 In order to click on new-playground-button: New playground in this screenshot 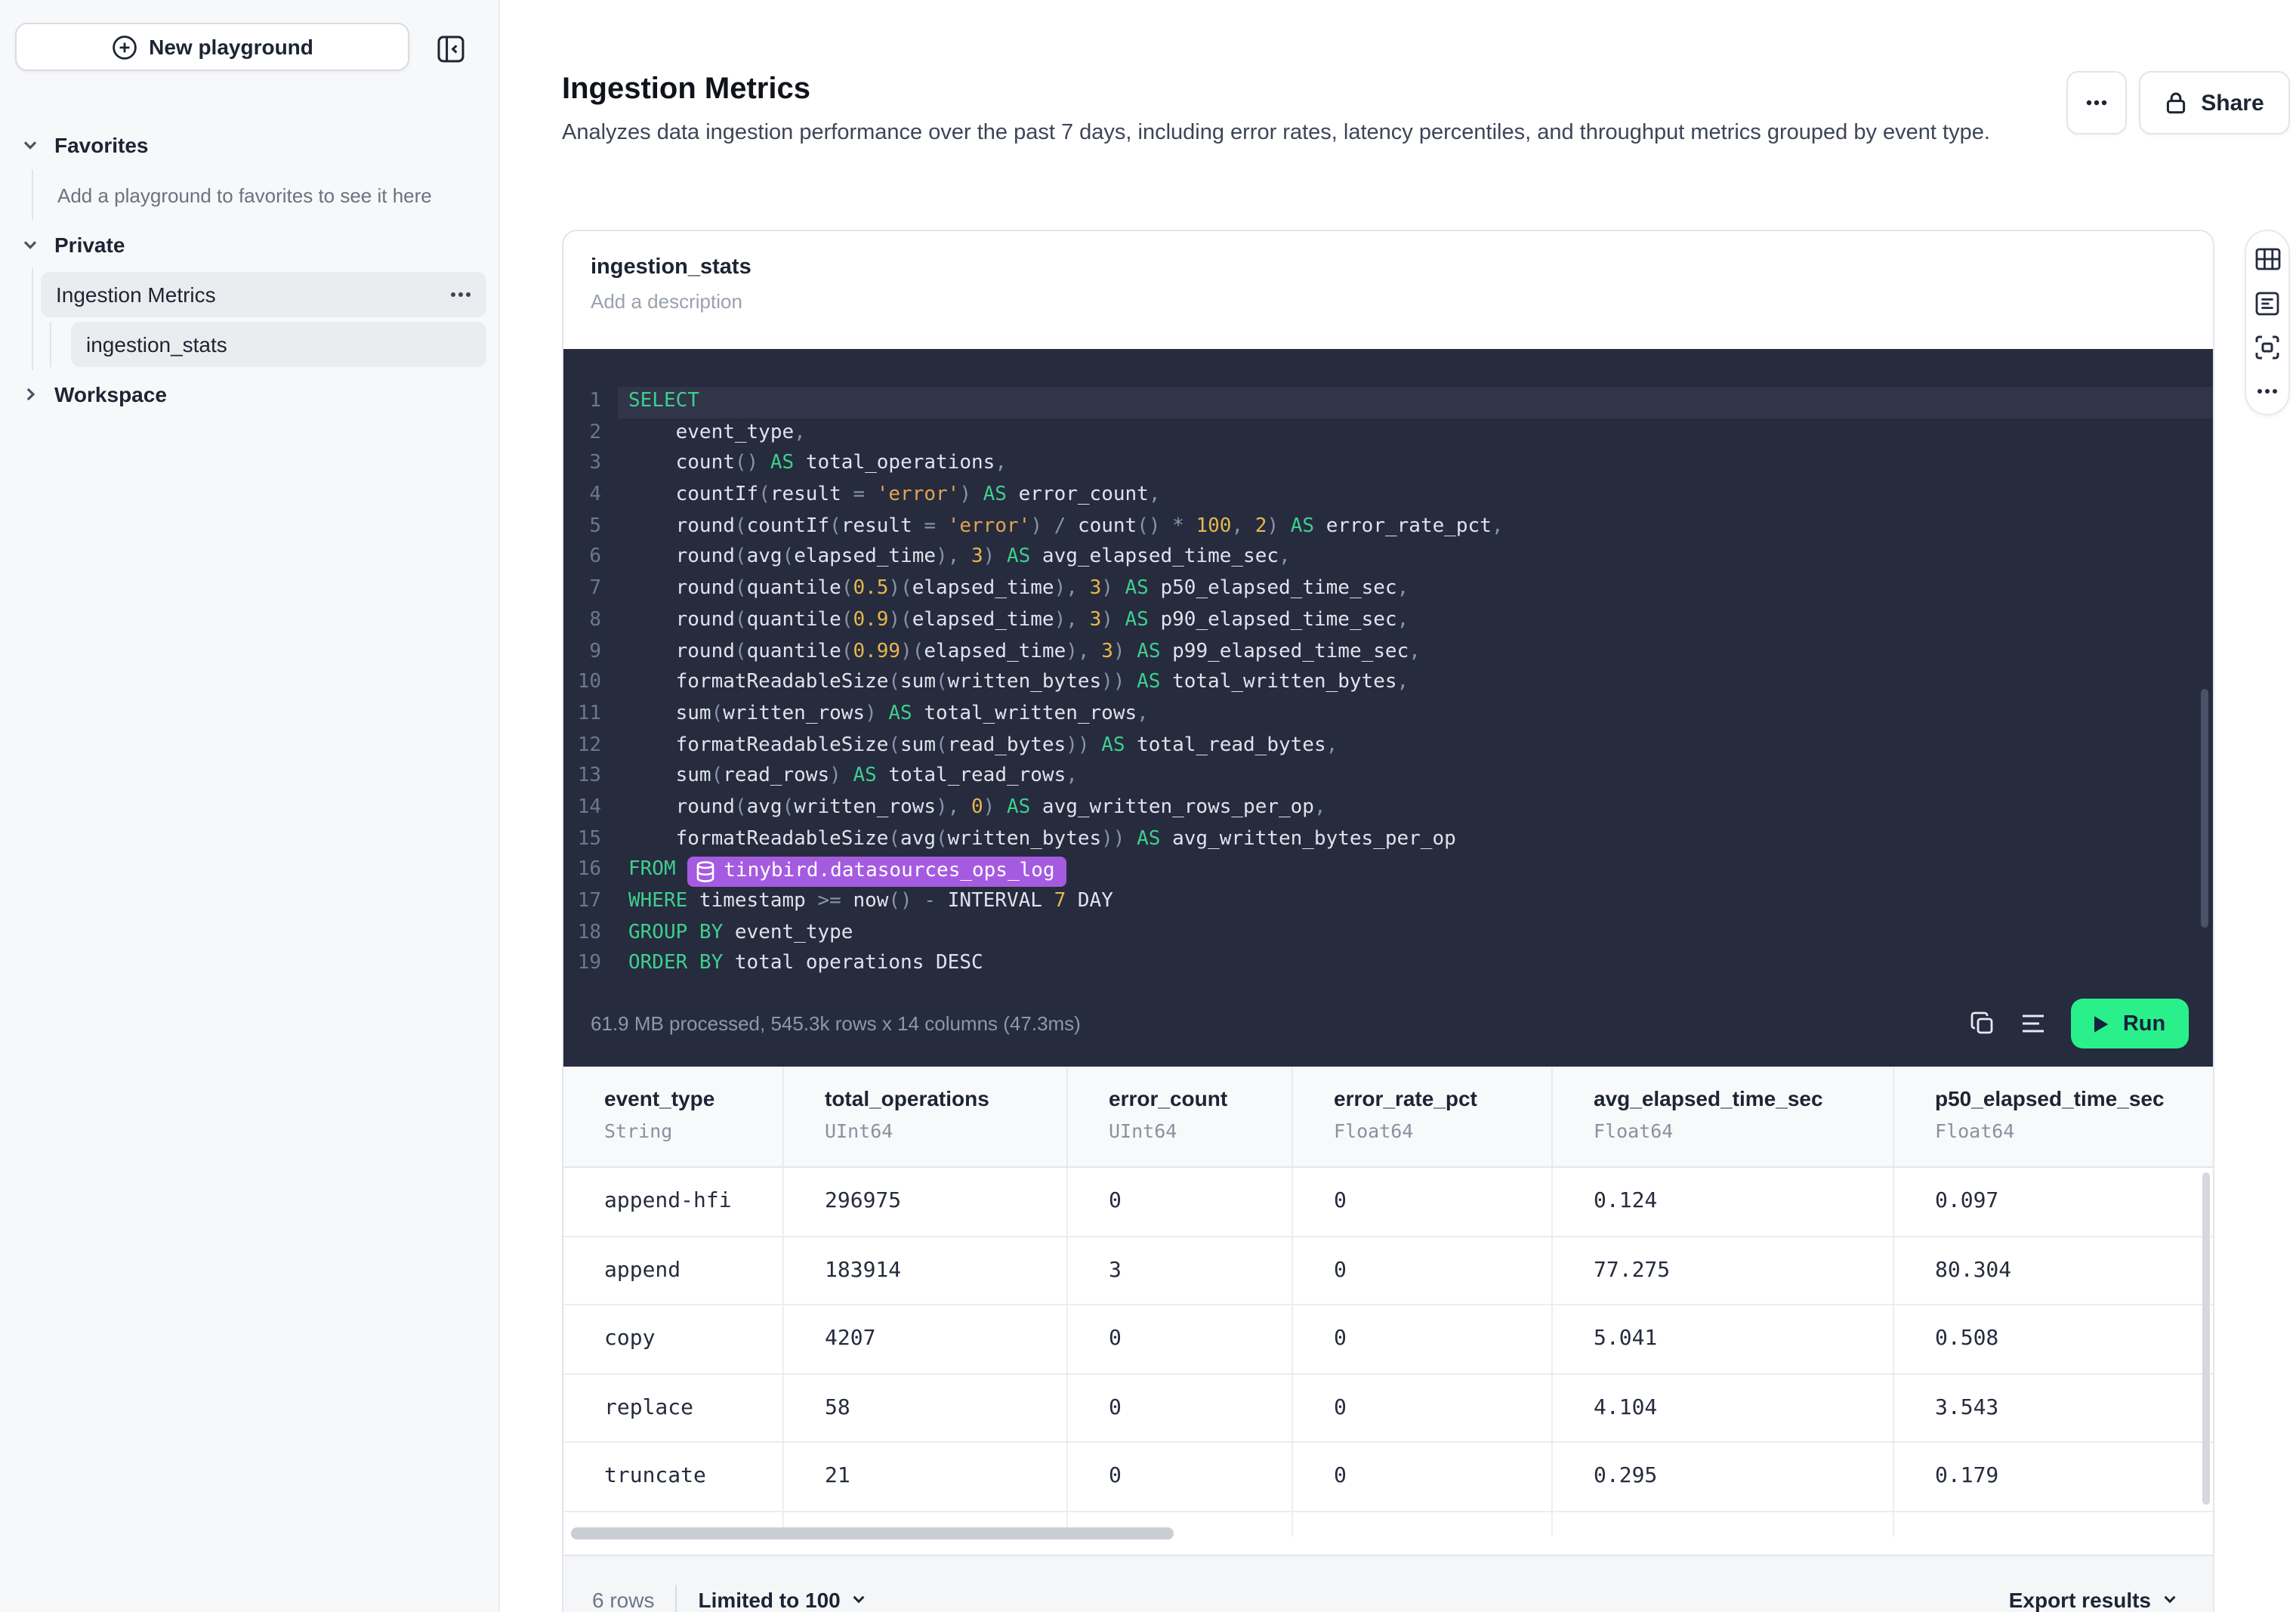, I will do `click(212, 47)`.